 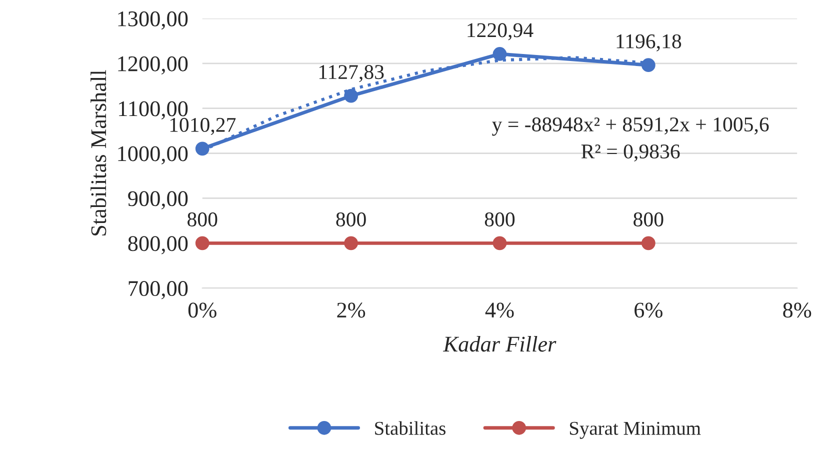 I want to click on annotation: y = -88948x² + 8591,2x + 1005,6, so click(x=630, y=126).